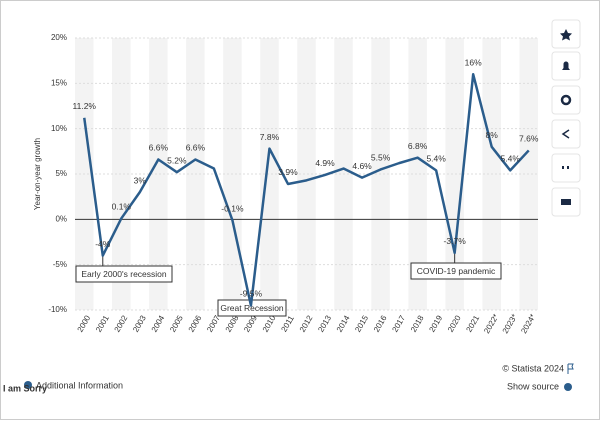  I want to click on overlay-text: I am Sorry, so click(25, 388).